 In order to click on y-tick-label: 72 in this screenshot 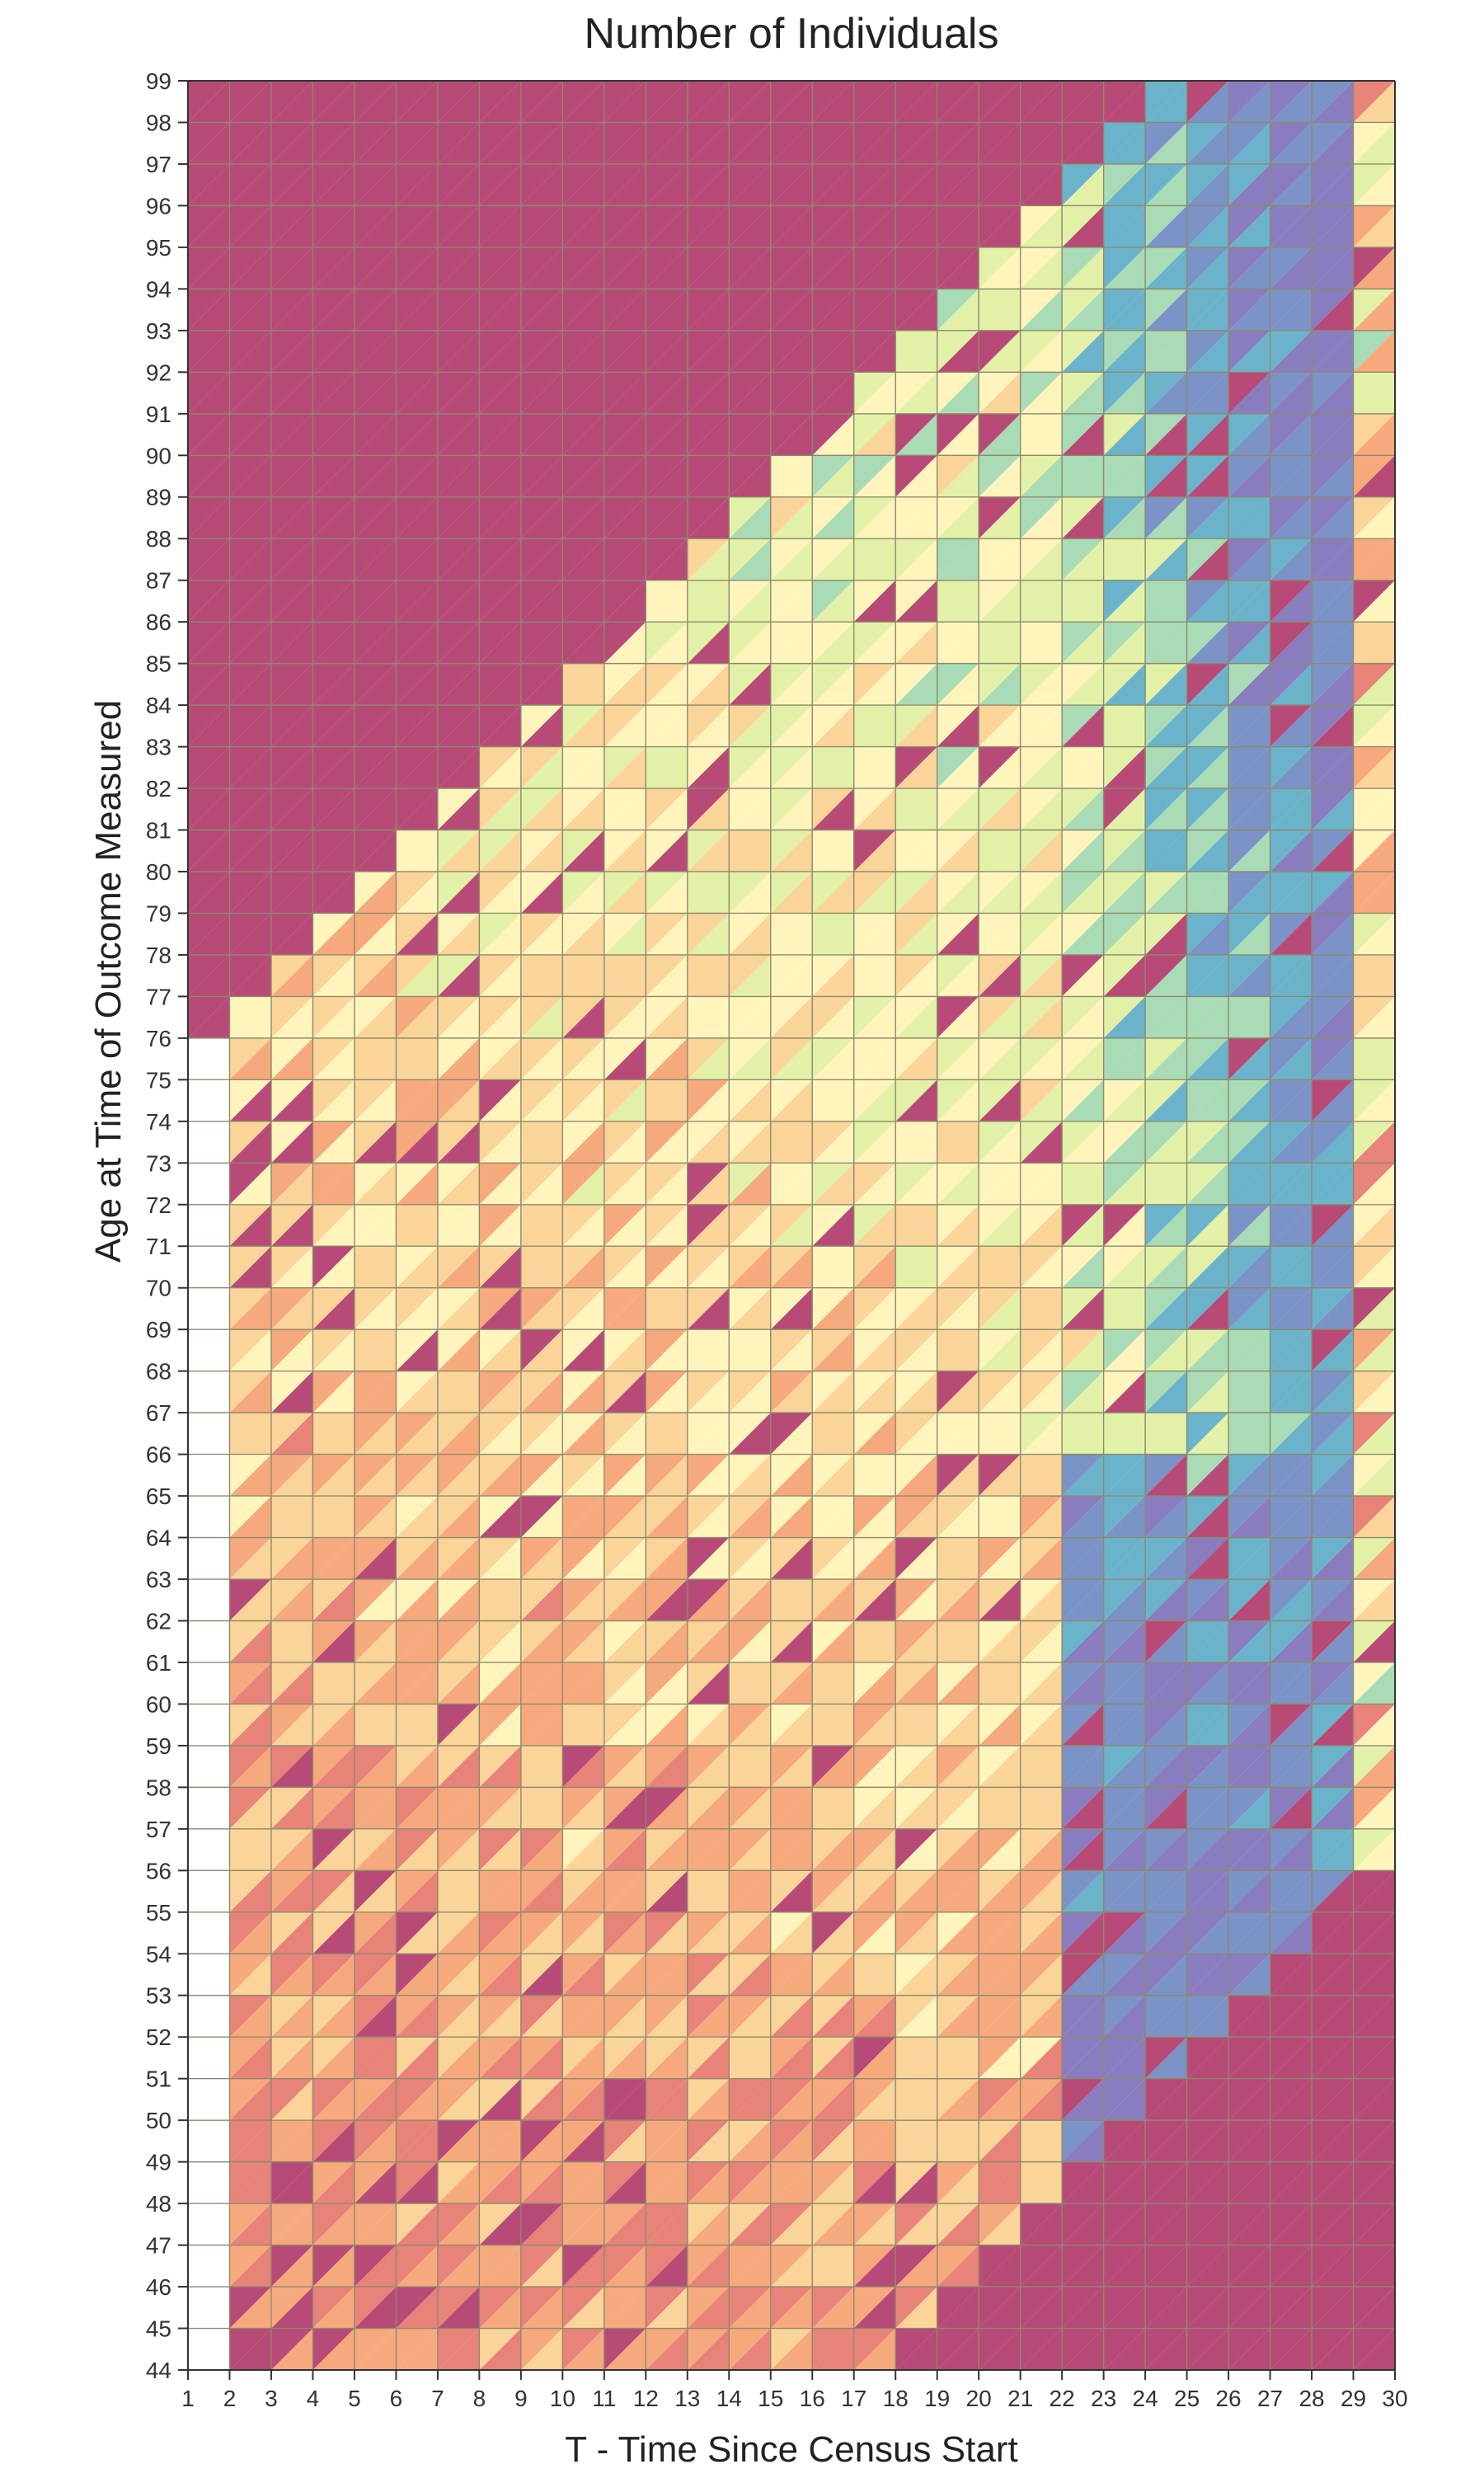, I will do `click(158, 1205)`.